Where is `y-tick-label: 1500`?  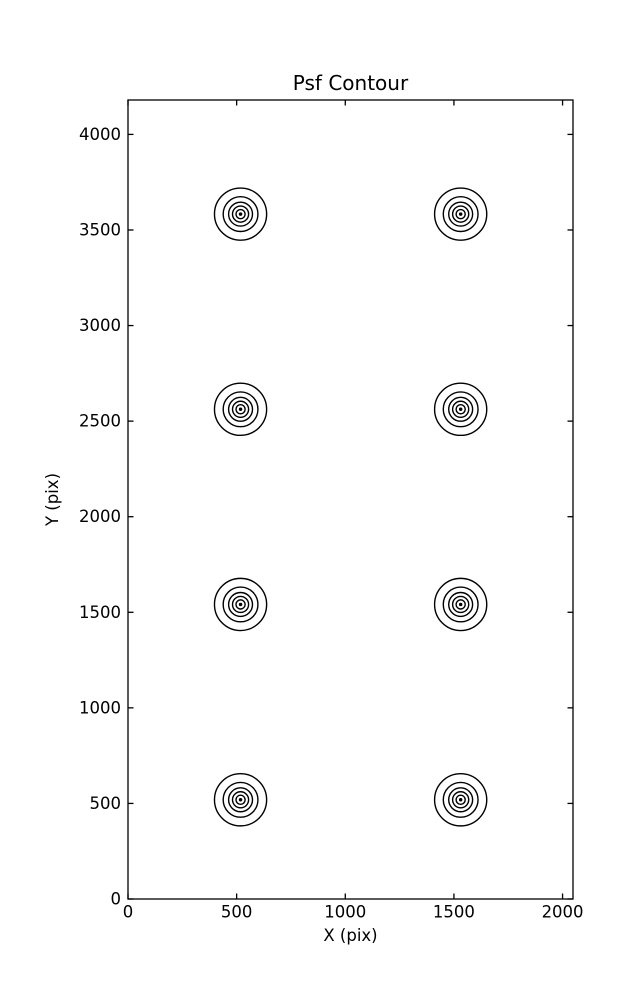
y-tick-label: 1500 is located at coordinates (100, 612).